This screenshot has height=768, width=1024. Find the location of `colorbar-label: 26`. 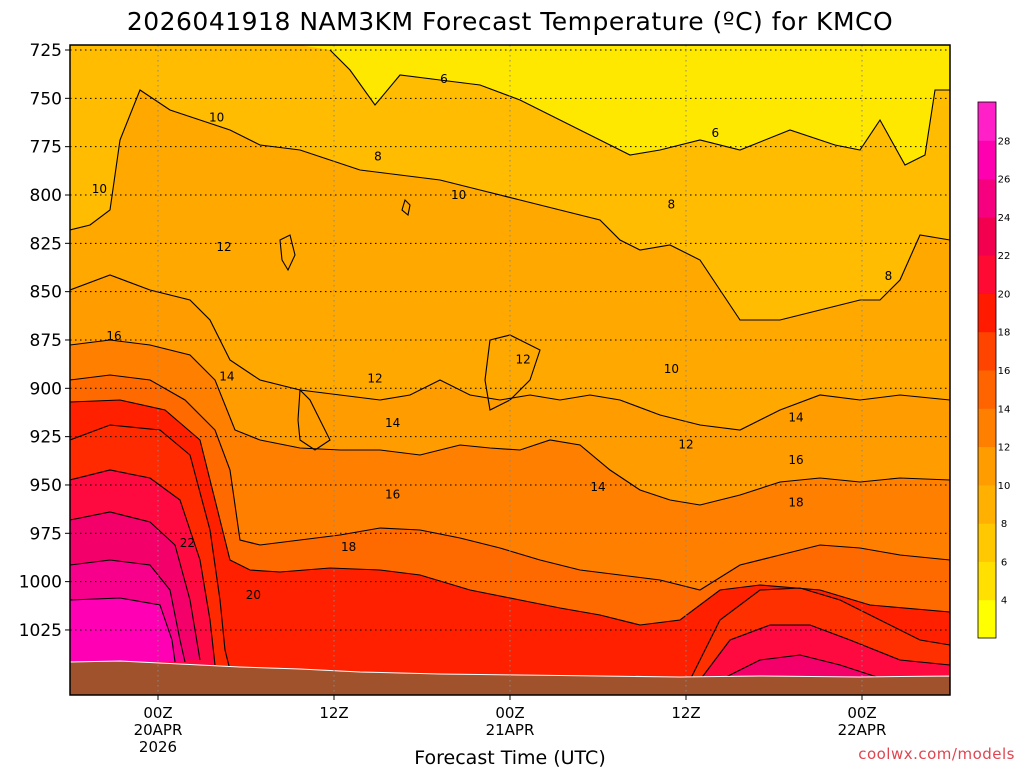

colorbar-label: 26 is located at coordinates (1004, 180).